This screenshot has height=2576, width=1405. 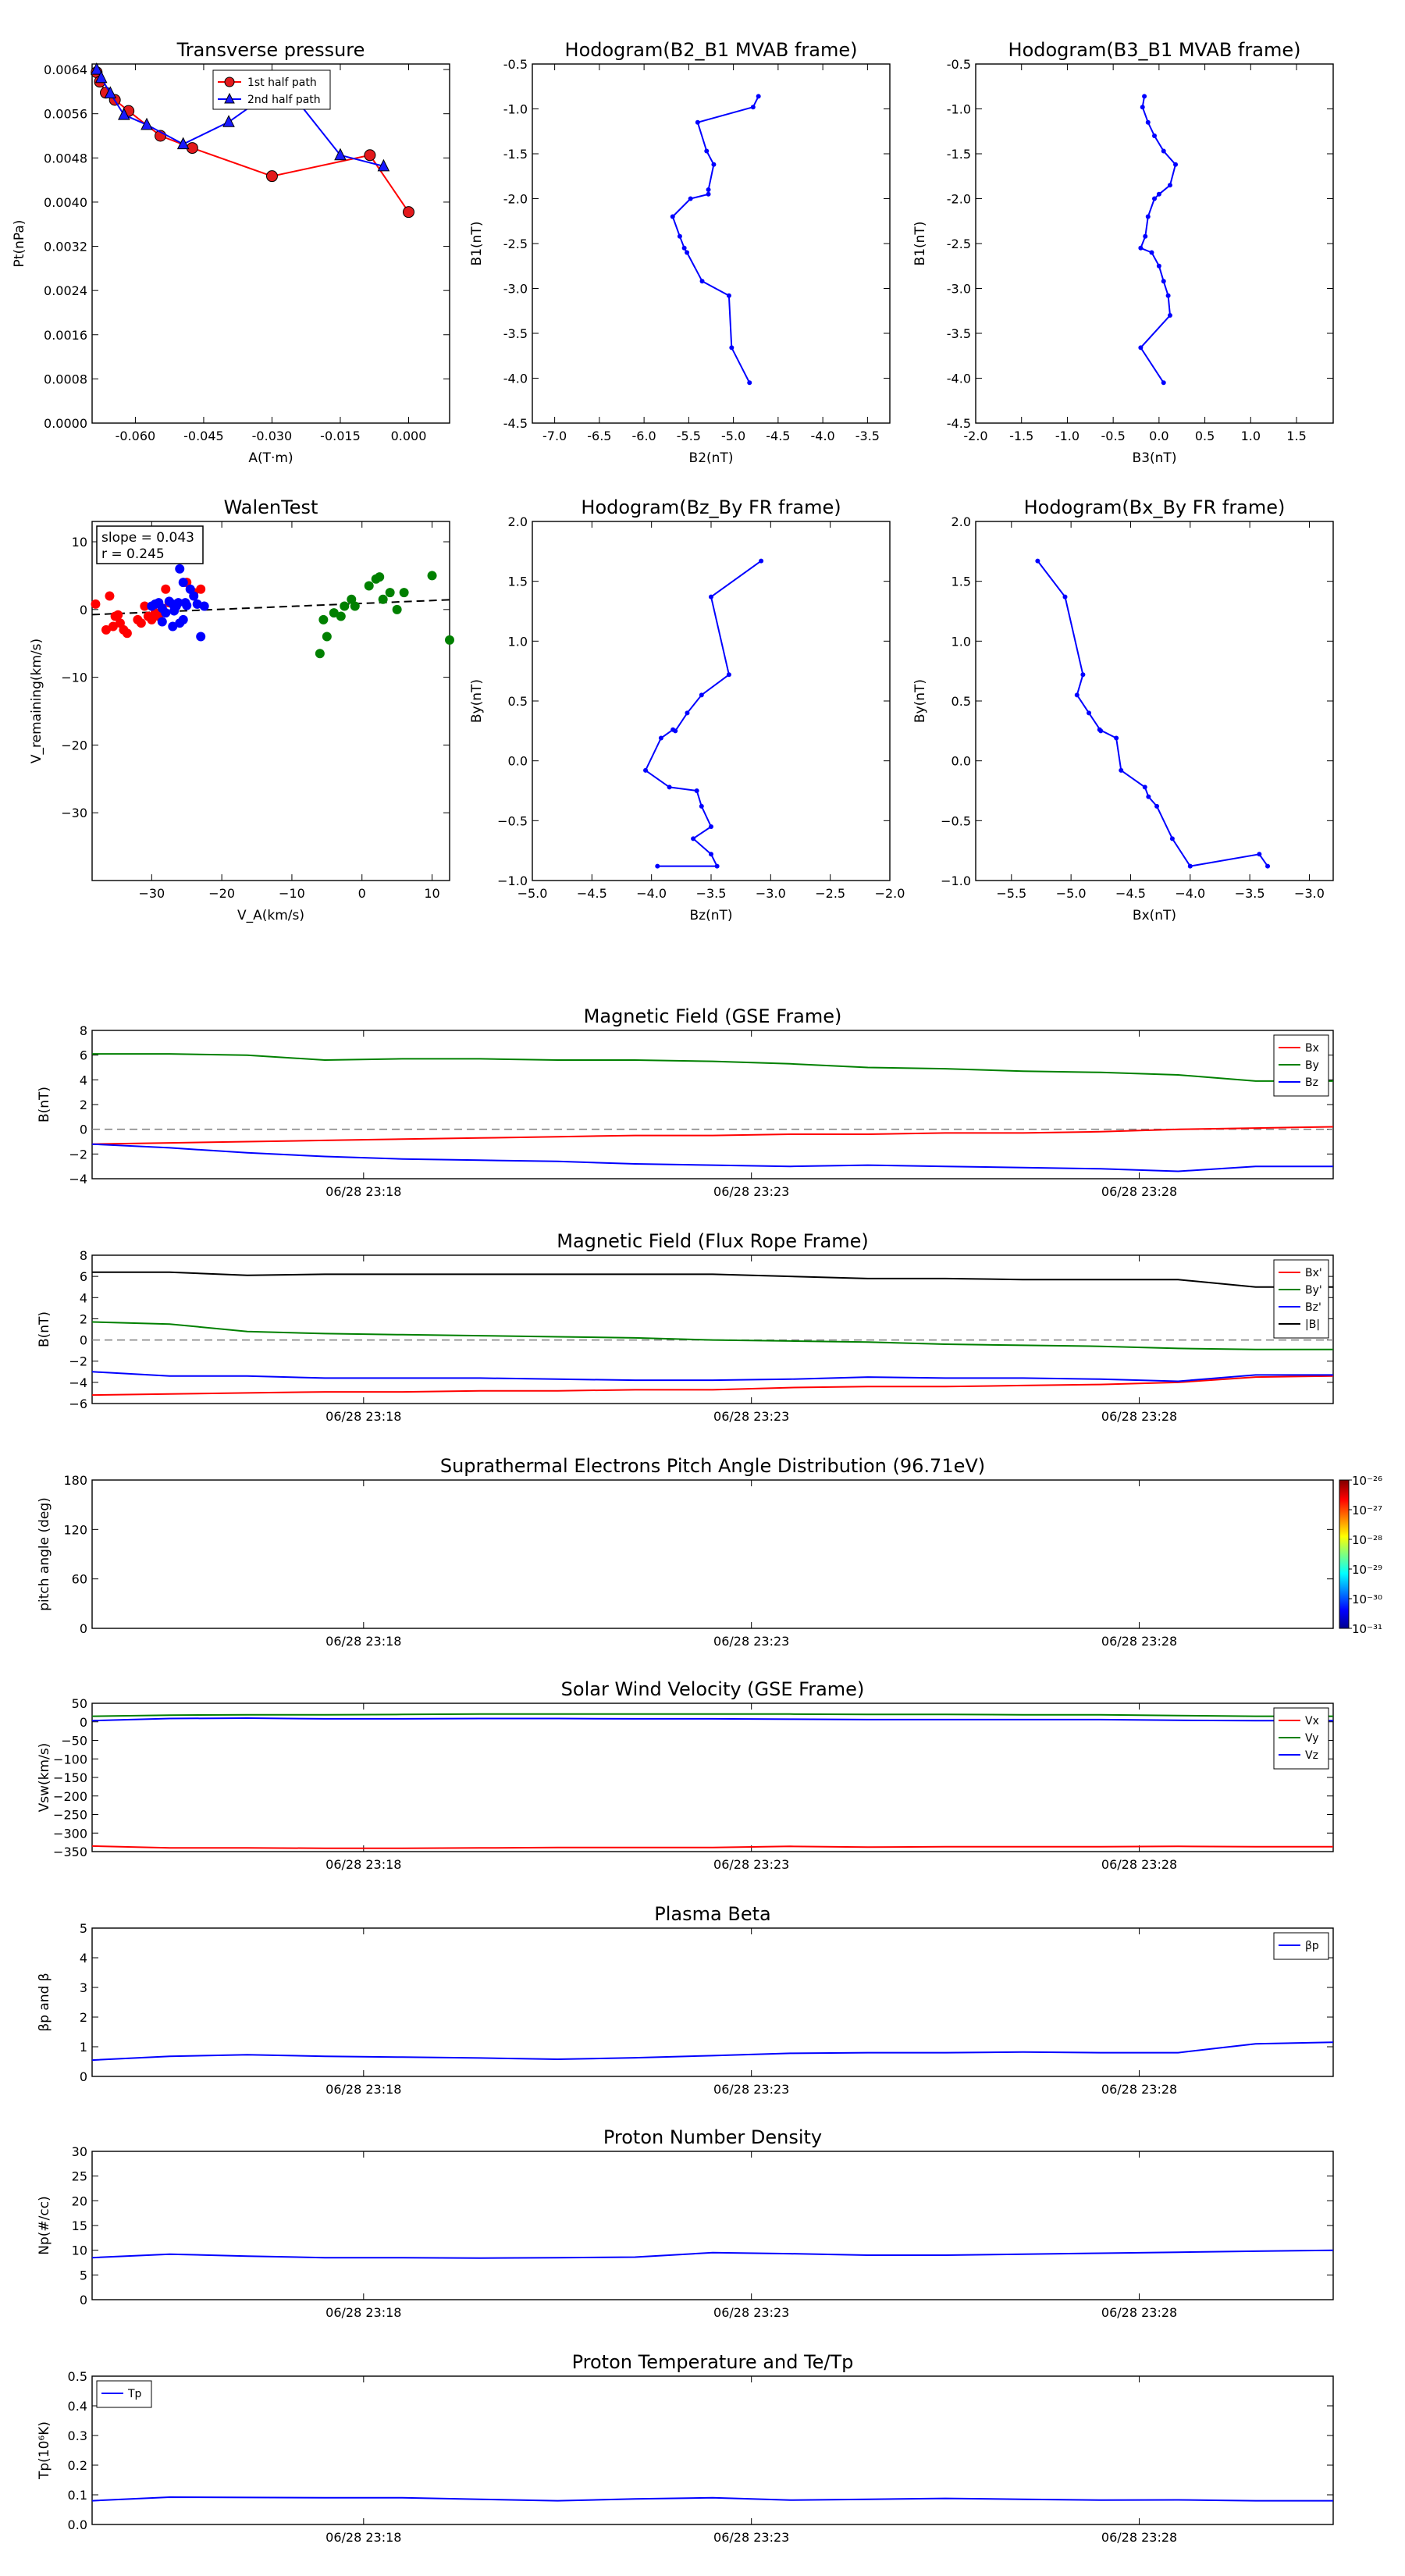 What do you see at coordinates (1011, 893) in the screenshot?
I see `x-tick-label: −5.5` at bounding box center [1011, 893].